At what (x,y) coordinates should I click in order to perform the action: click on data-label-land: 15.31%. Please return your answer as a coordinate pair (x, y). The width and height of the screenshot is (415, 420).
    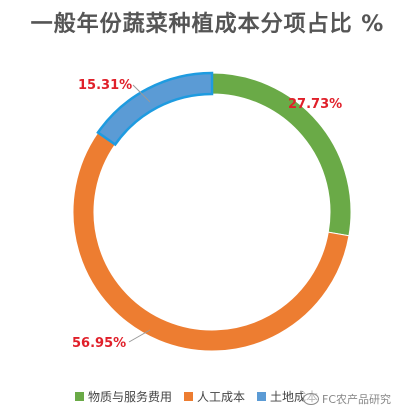
    Looking at the image, I should click on (105, 85).